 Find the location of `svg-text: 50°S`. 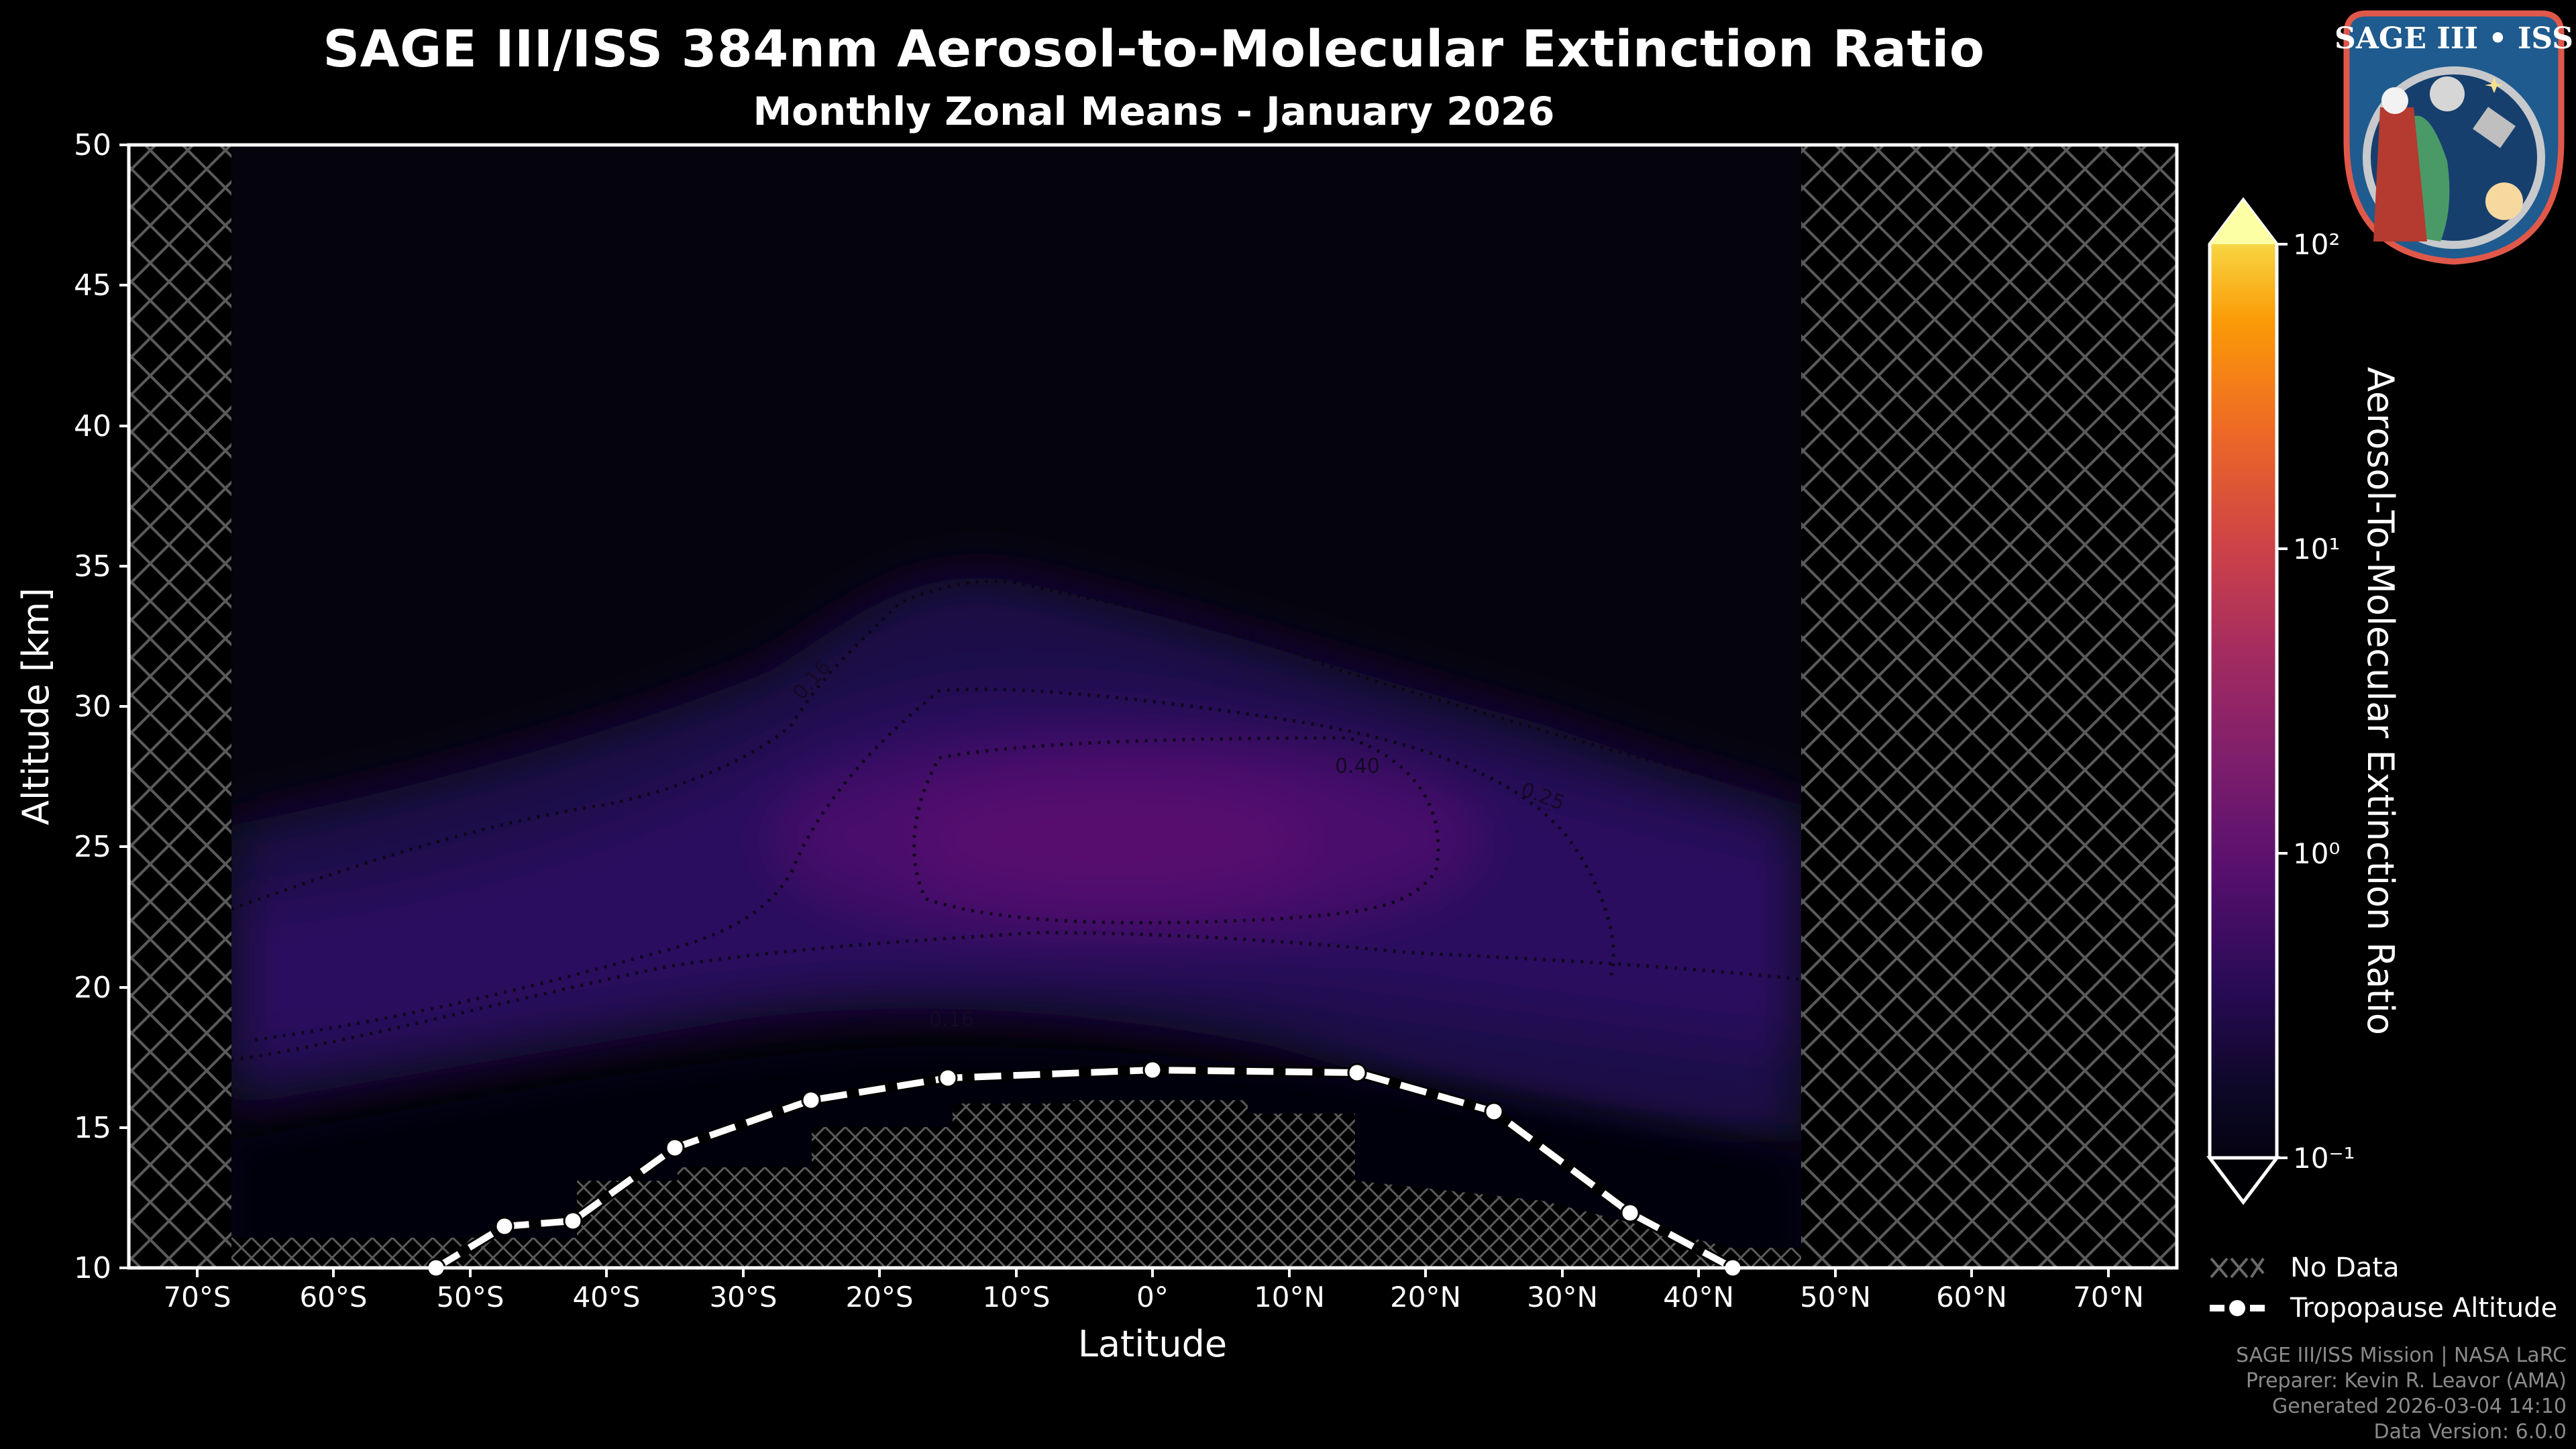

svg-text: 50°S is located at coordinates (470, 1297).